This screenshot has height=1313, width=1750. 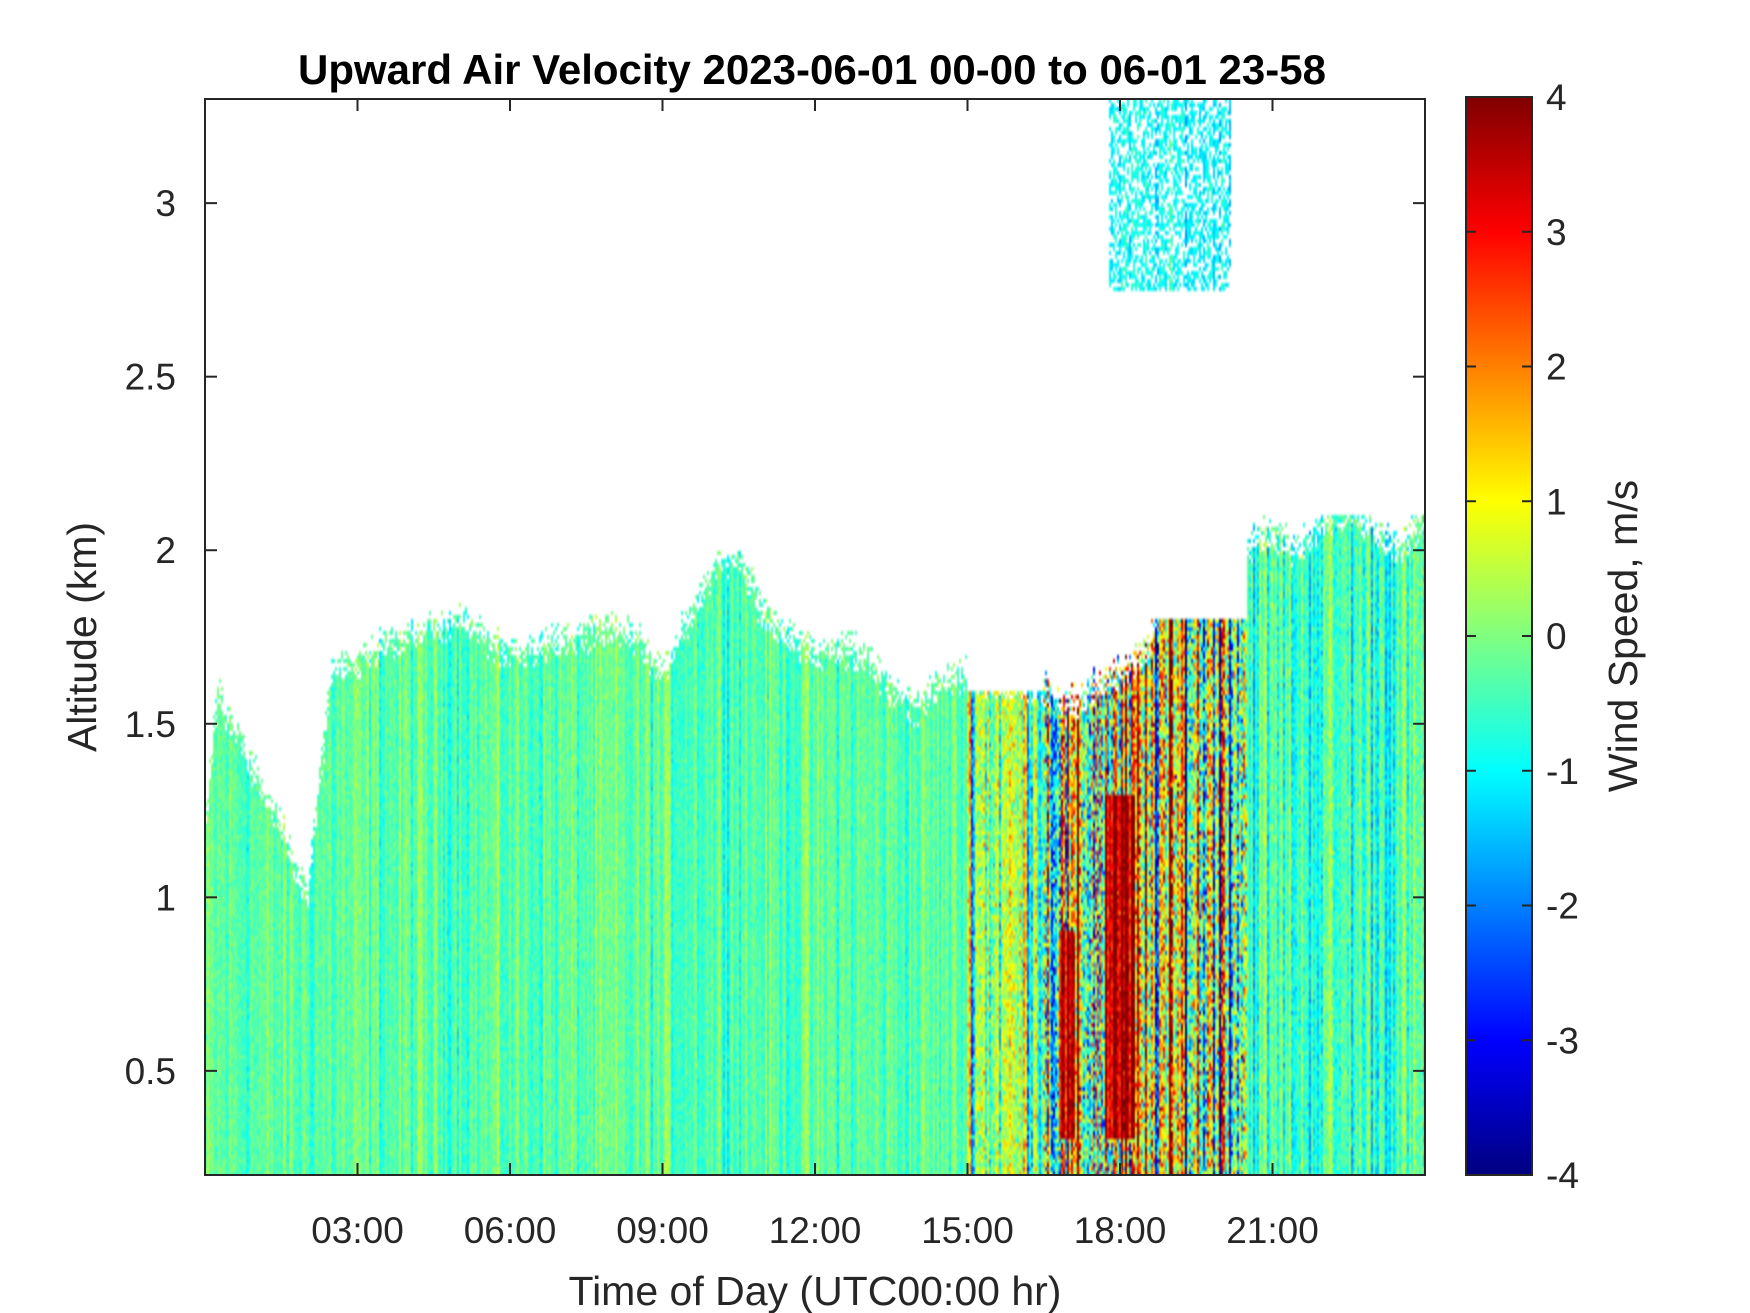 I want to click on y-tick-label-0: 0.5, so click(x=150, y=1071).